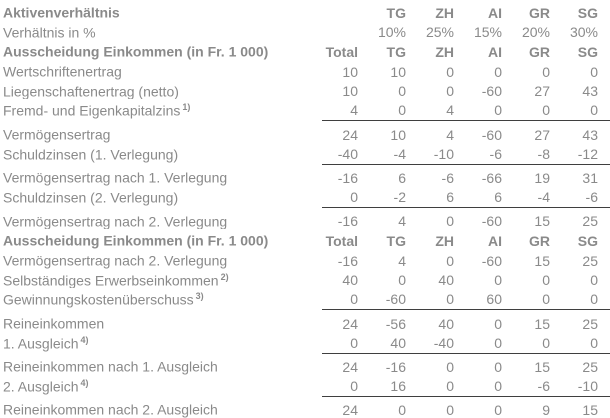 The height and width of the screenshot is (418, 610). What do you see at coordinates (538, 197) in the screenshot?
I see `cell-value: -4` at bounding box center [538, 197].